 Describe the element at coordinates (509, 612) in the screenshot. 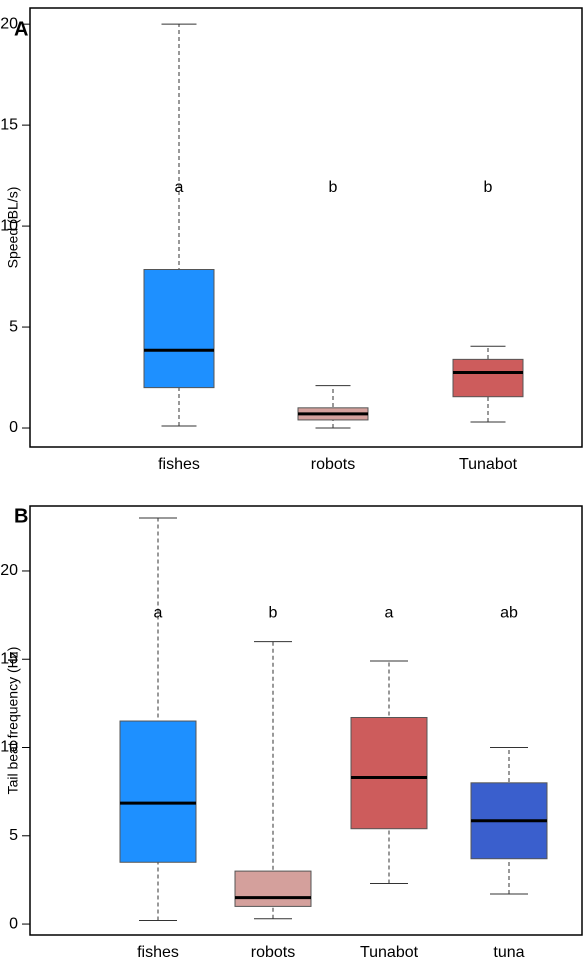

I see `significance-letter: ab` at that location.